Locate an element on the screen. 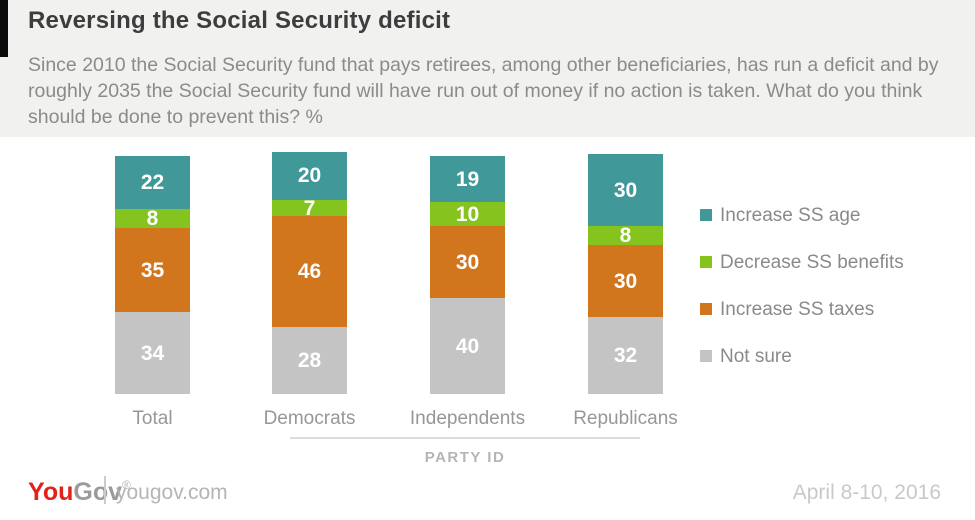  bar-segment: 7 is located at coordinates (309, 208).